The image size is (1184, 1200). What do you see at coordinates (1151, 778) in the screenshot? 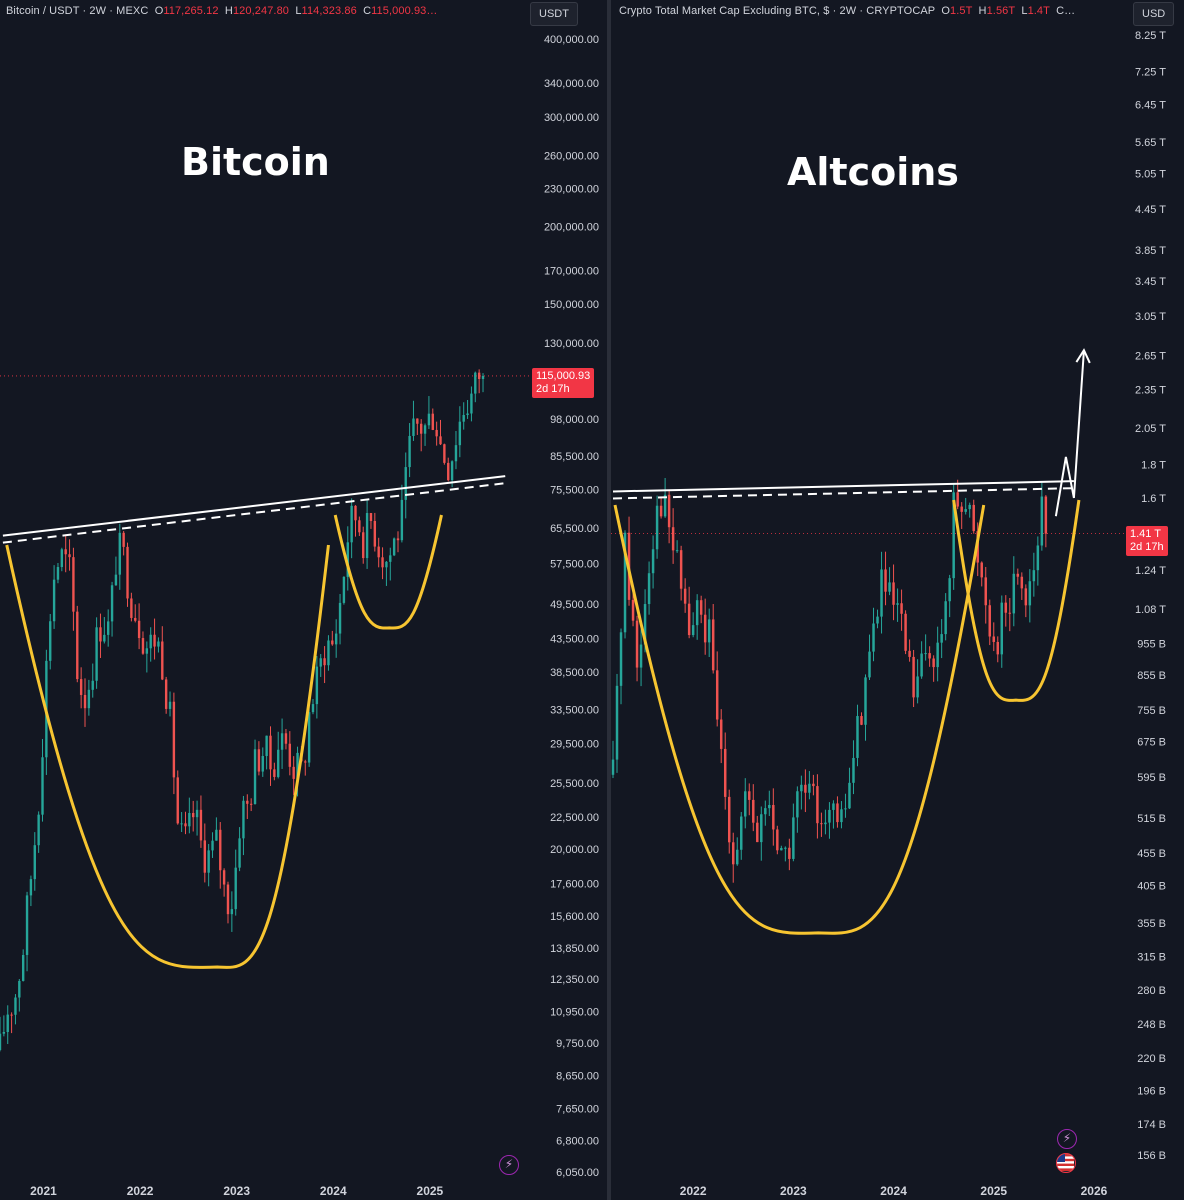
I see `y-tick-label: 595 B` at bounding box center [1151, 778].